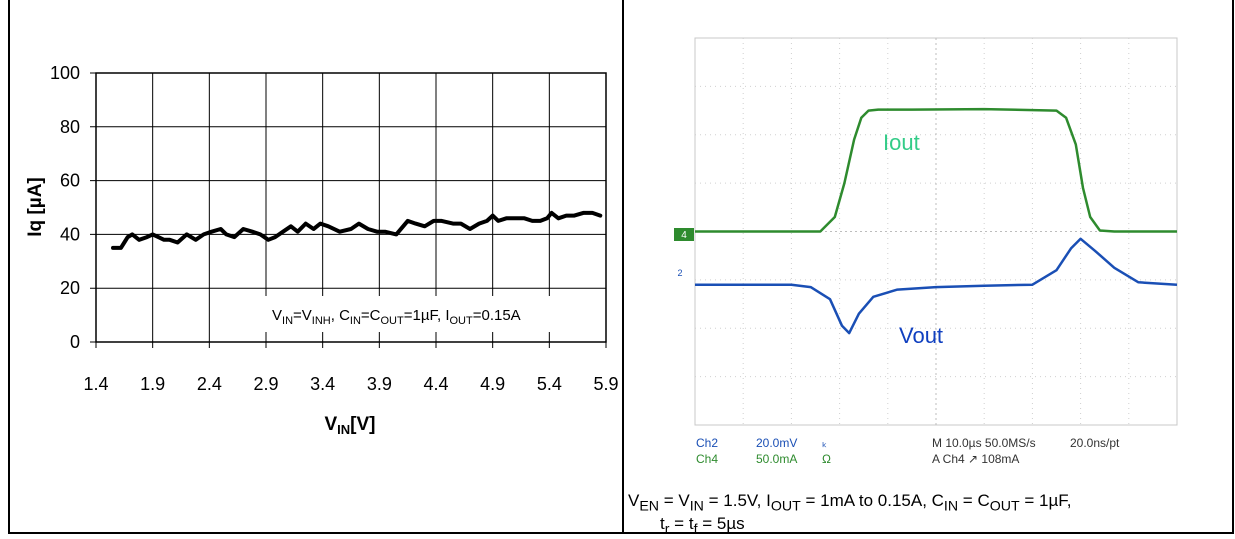 The width and height of the screenshot is (1235, 539). I want to click on x-axis-title: VIN[V], so click(349, 425).